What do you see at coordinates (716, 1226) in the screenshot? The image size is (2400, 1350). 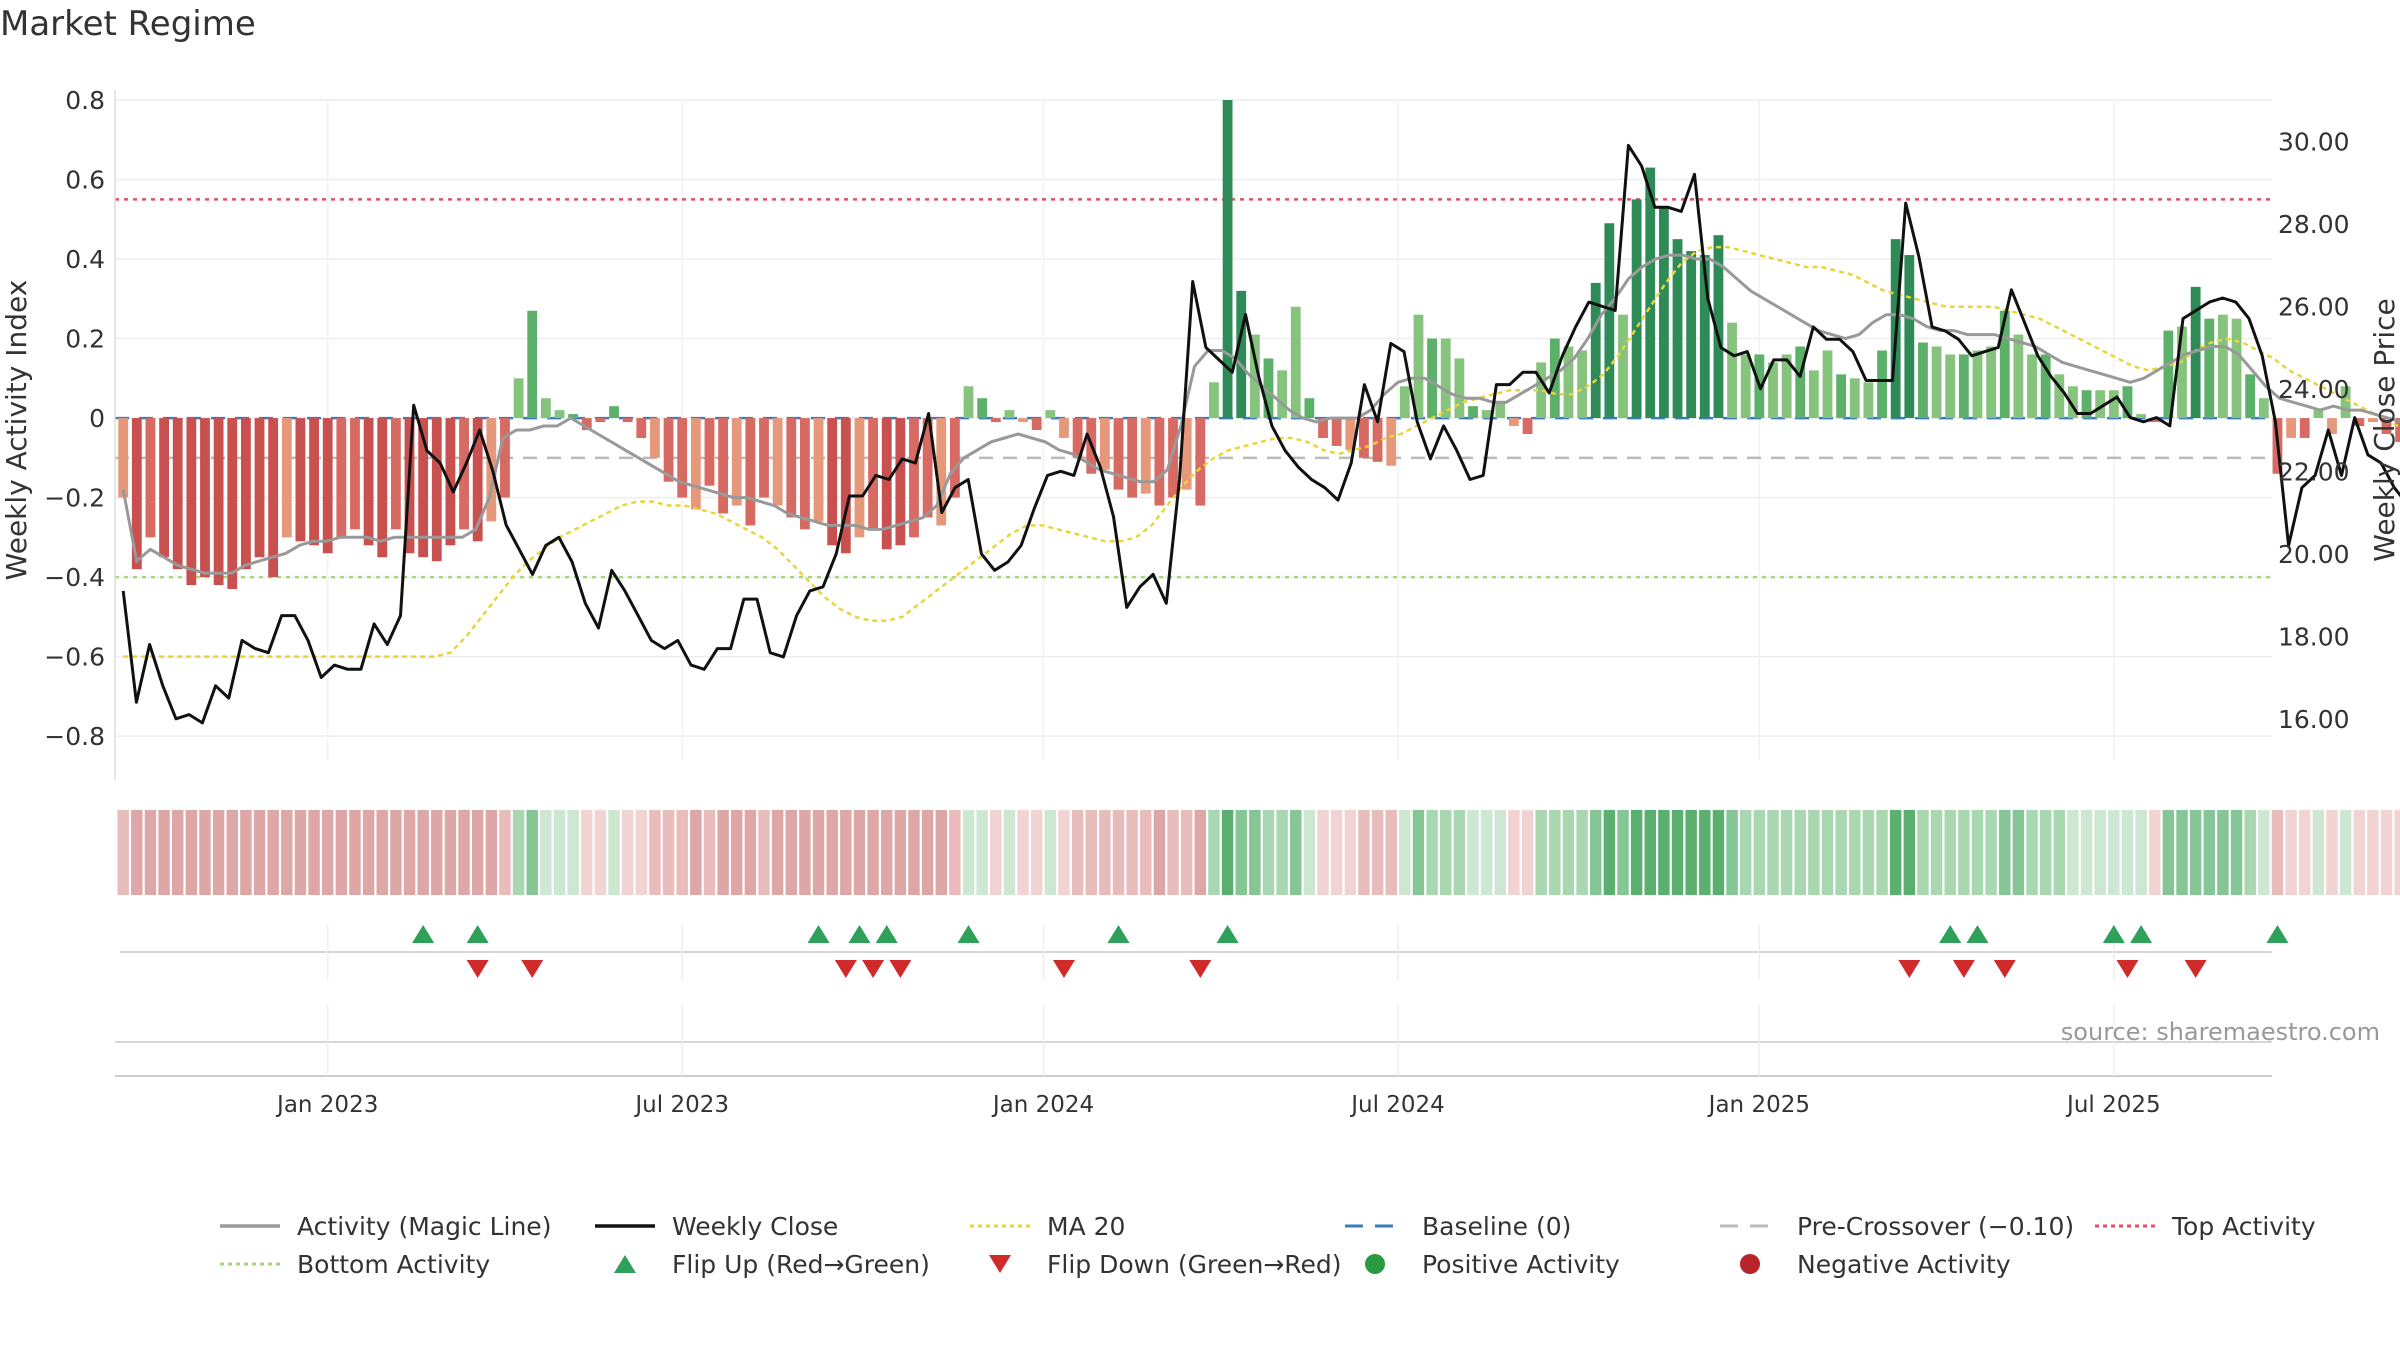 I see `legend-item: Weekly Close` at bounding box center [716, 1226].